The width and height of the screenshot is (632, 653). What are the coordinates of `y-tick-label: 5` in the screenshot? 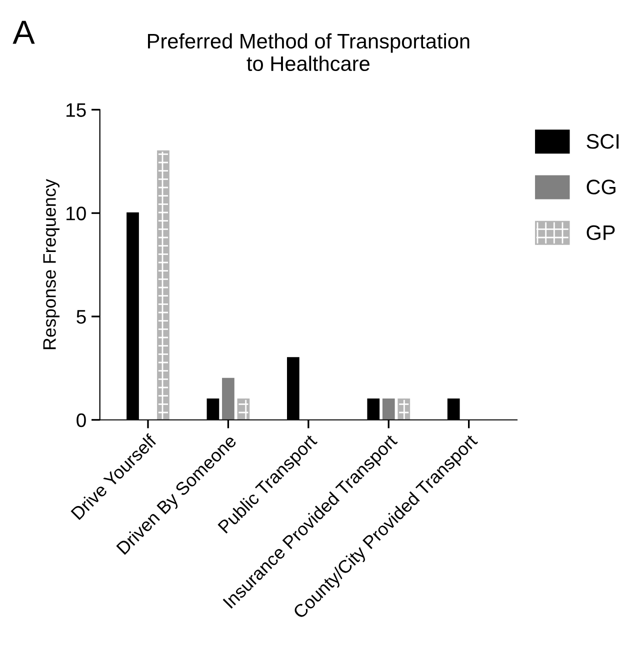 It's located at (81, 317).